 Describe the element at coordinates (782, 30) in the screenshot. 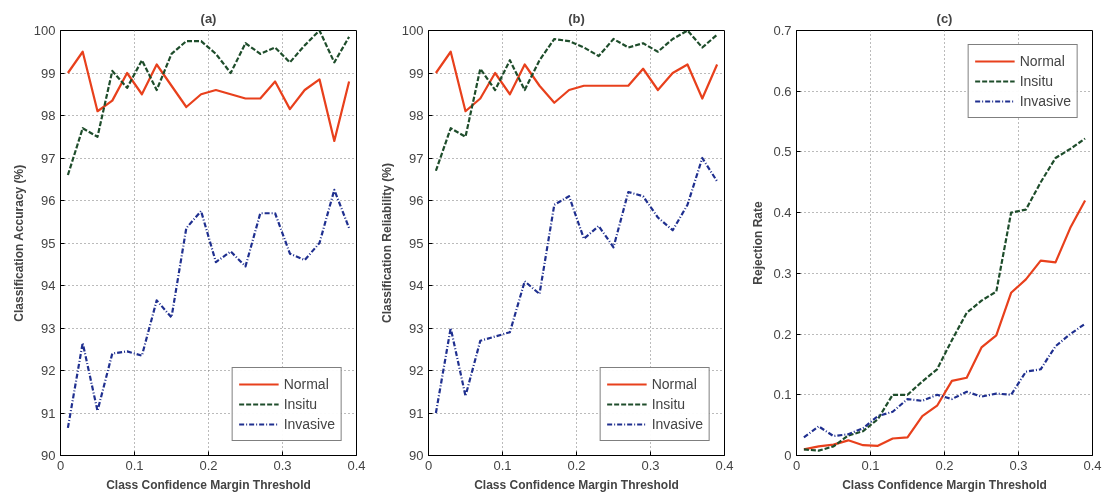

I see `y-tick-label: 0.7` at that location.